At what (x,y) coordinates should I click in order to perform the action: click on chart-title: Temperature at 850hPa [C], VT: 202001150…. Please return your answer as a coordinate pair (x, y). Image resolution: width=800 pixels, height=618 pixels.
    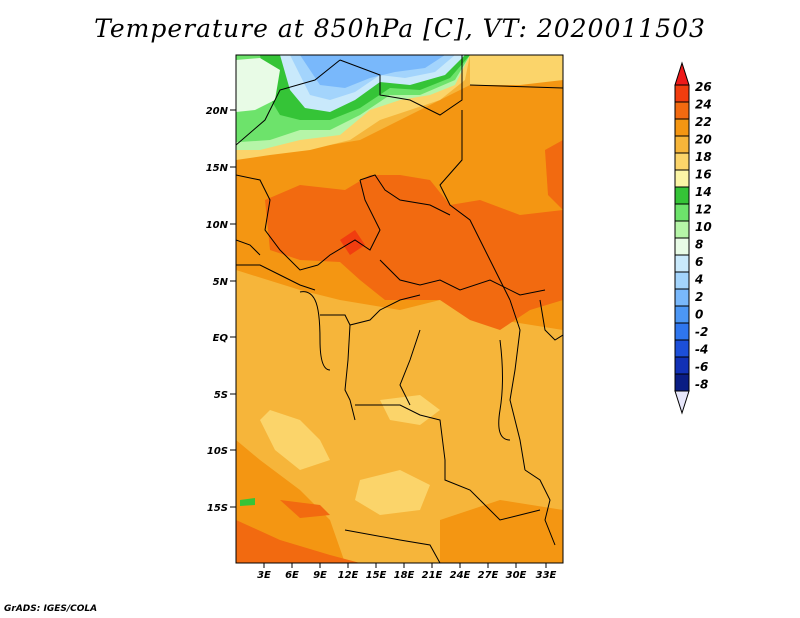
    Looking at the image, I should click on (400, 28).